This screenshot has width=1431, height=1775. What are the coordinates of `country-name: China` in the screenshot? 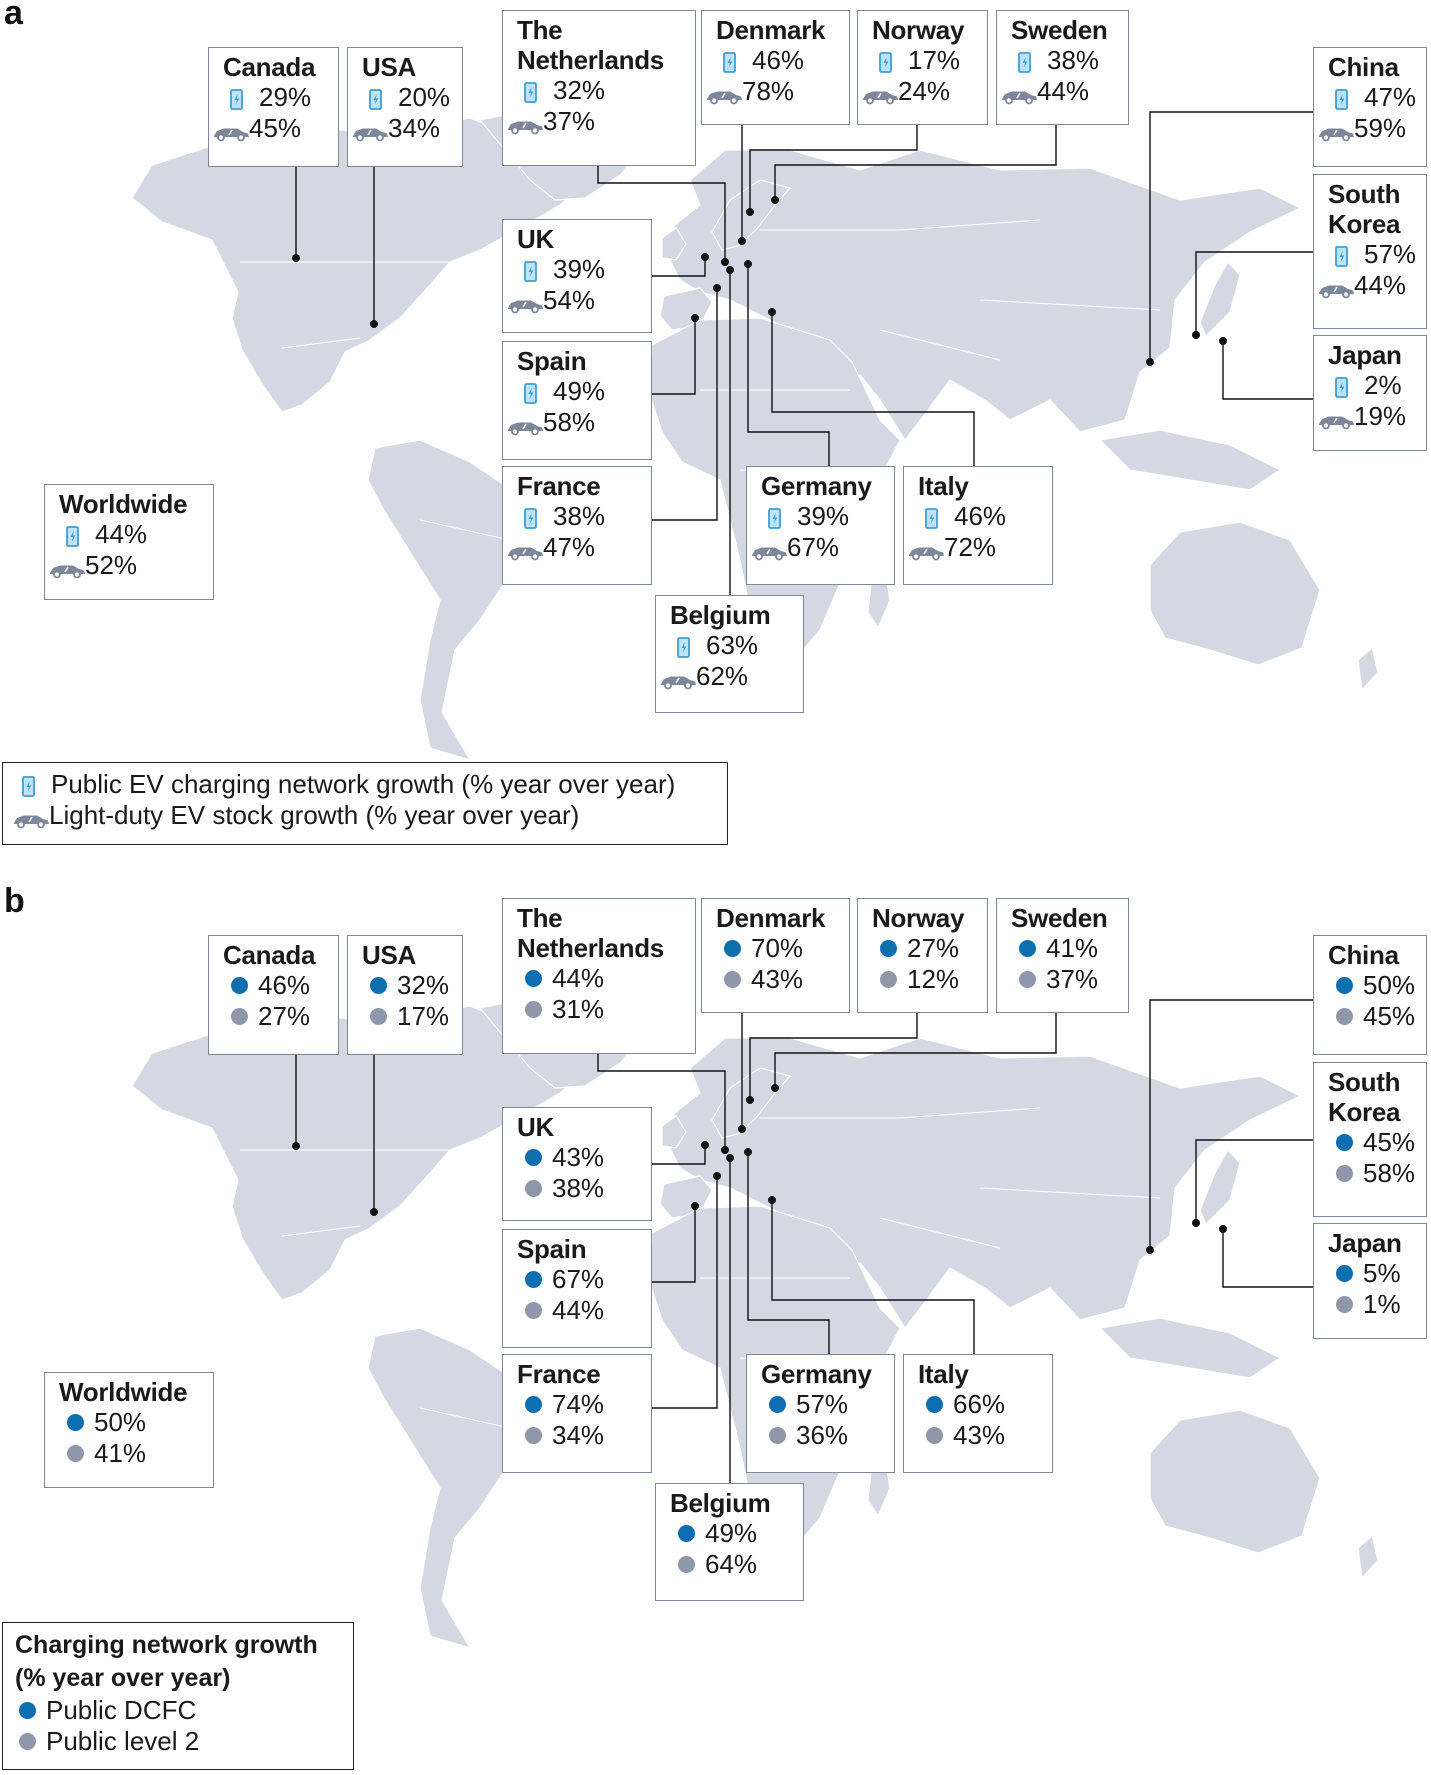 It's located at (1363, 955).